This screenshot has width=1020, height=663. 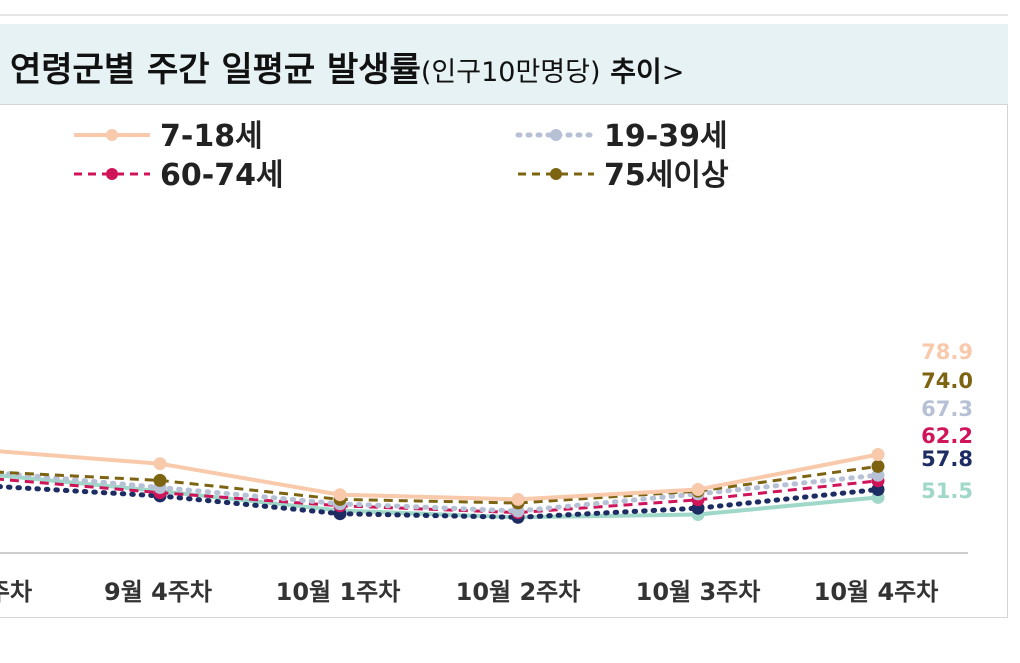 What do you see at coordinates (401, 156) in the screenshot?
I see `legend: 7-18세 19-39세 60-74세 75세이상` at bounding box center [401, 156].